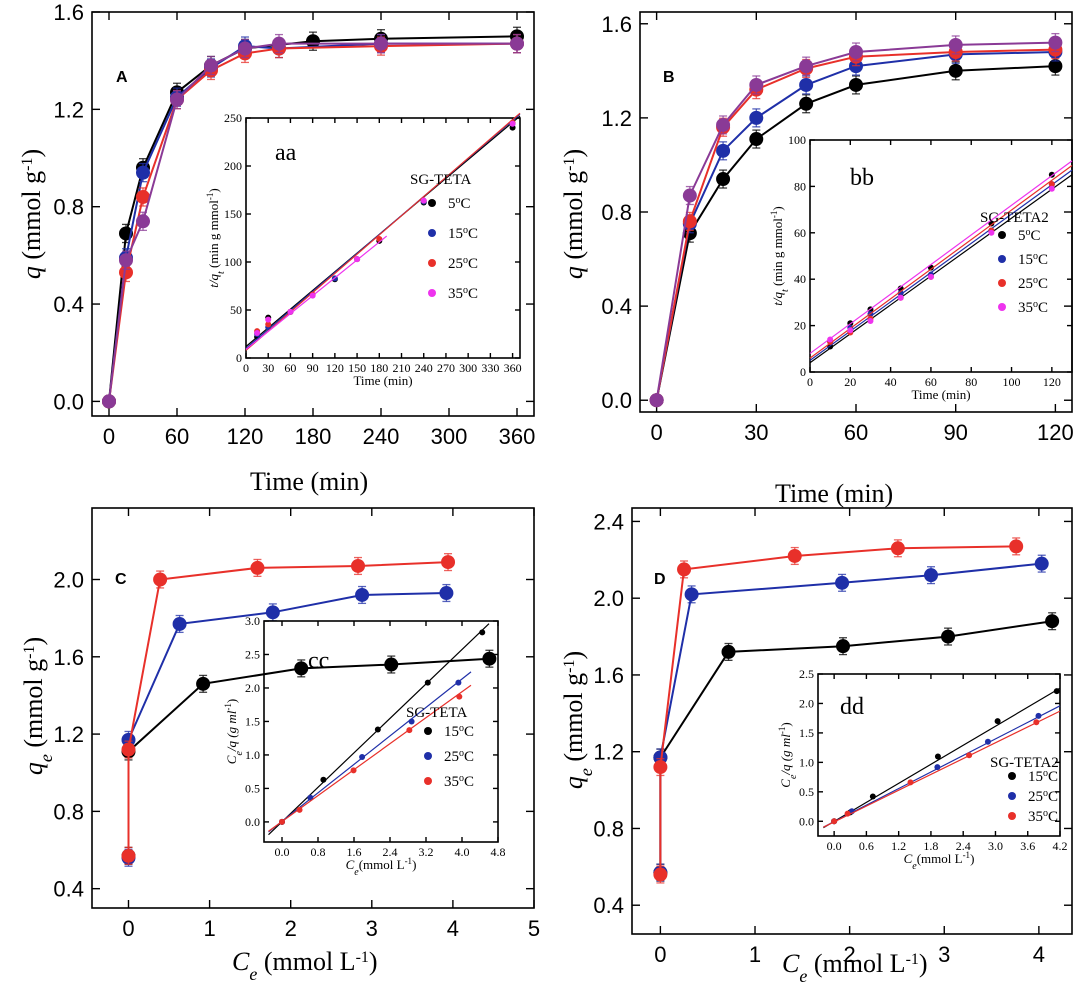 This screenshot has height=994, width=1084. I want to click on x-tick-label: 0.6, so click(866, 846).